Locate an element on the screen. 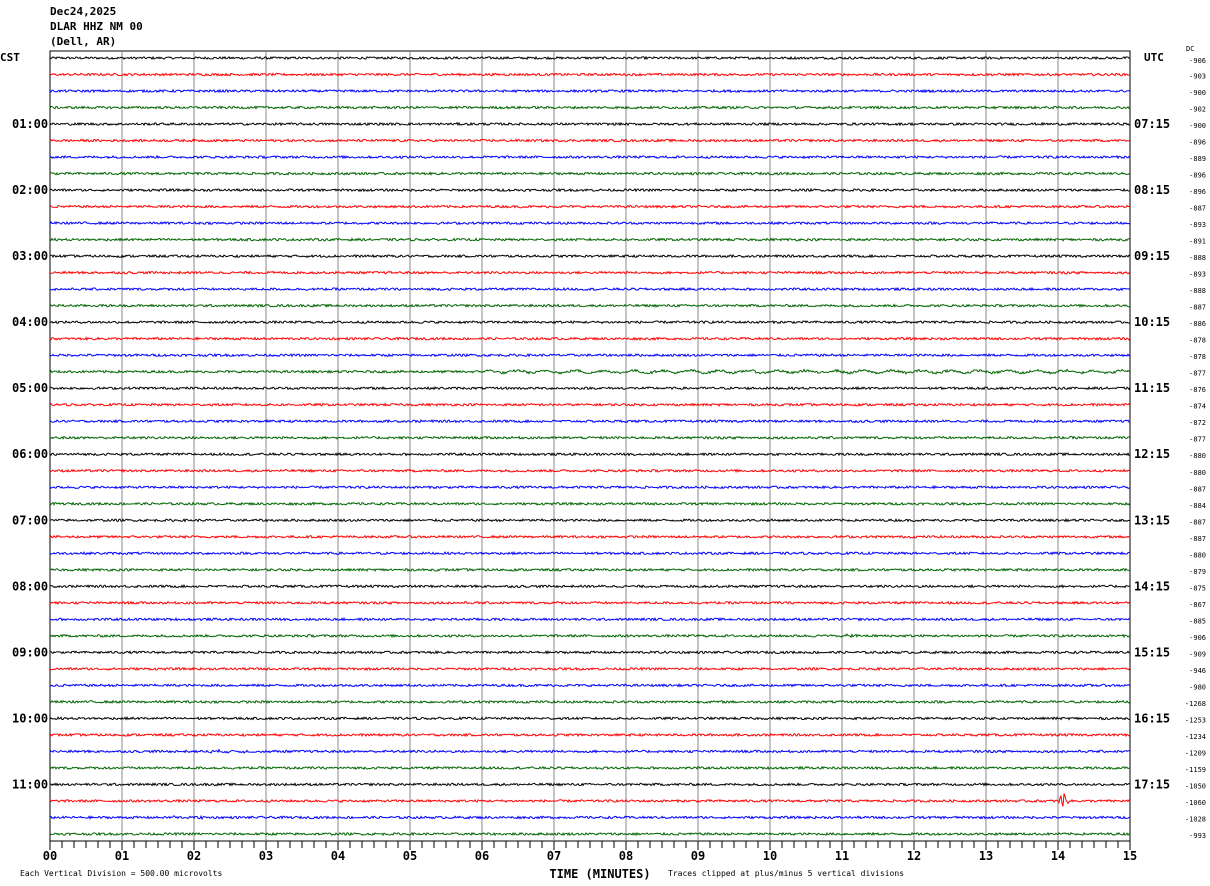 This screenshot has width=1210, height=886. utc-time-label: 08:15 is located at coordinates (1152, 190).